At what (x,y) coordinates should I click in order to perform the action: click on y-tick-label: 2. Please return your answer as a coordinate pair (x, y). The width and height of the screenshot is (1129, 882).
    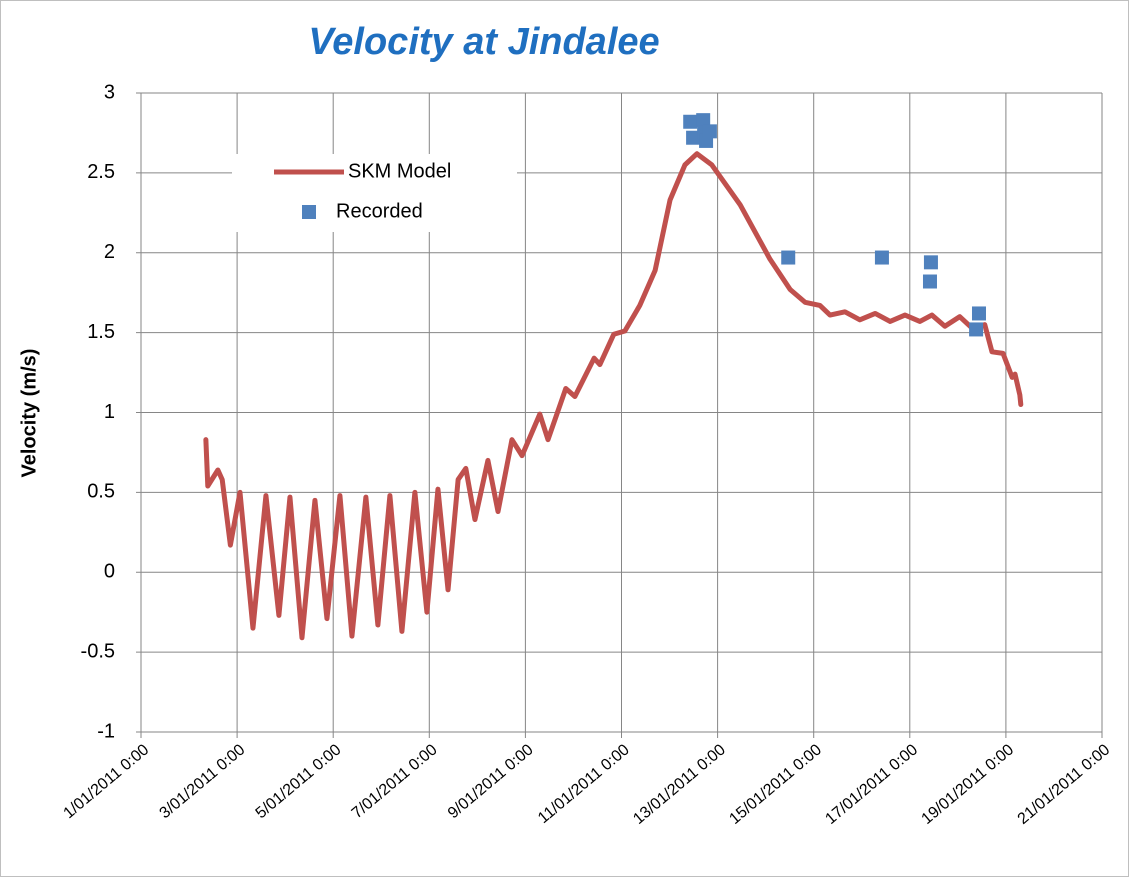
    Looking at the image, I should click on (109, 252).